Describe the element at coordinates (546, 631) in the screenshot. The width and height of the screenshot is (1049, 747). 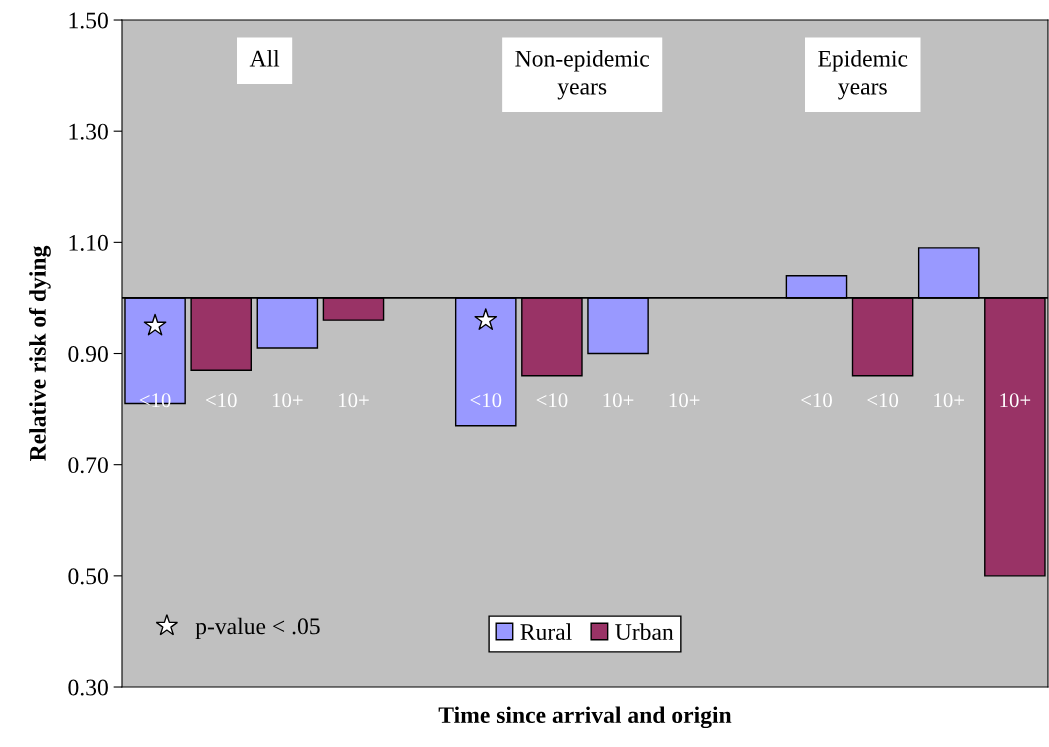
I see `legend-label: Rural` at that location.